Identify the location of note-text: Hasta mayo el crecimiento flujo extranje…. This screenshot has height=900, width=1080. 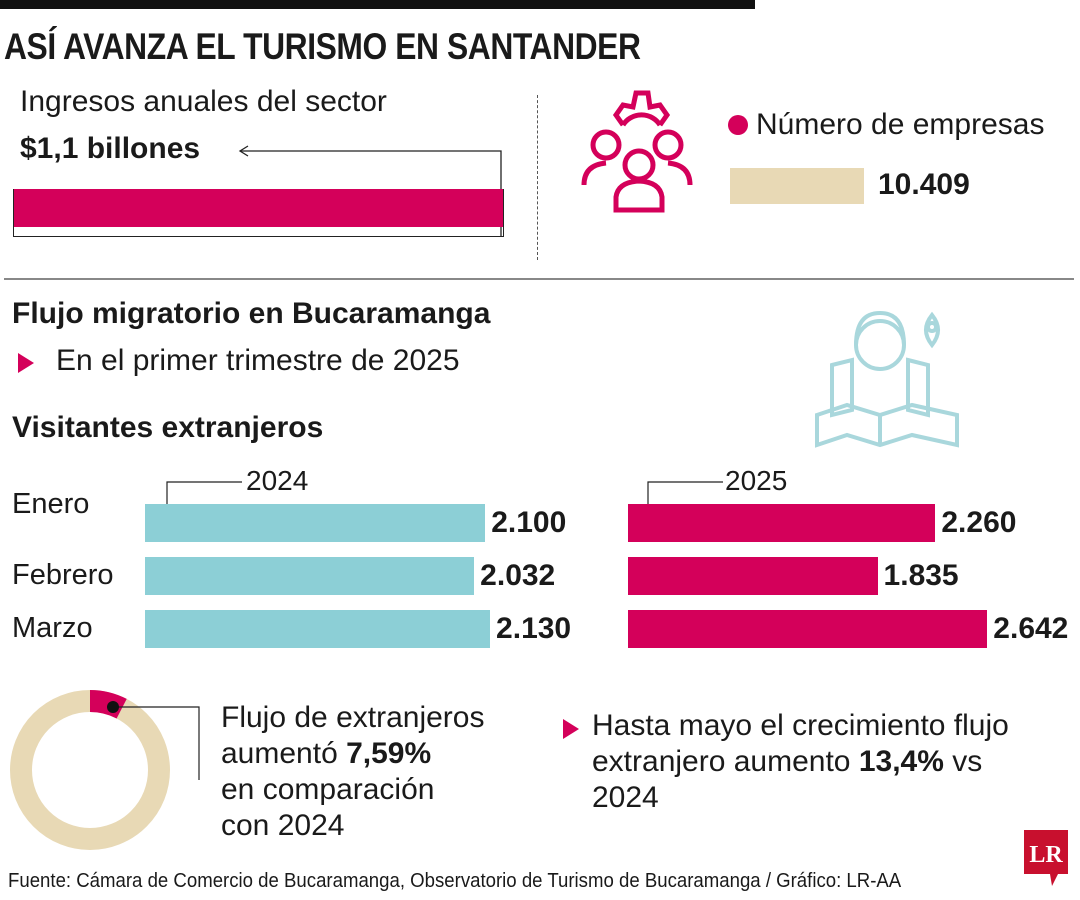
(800, 762).